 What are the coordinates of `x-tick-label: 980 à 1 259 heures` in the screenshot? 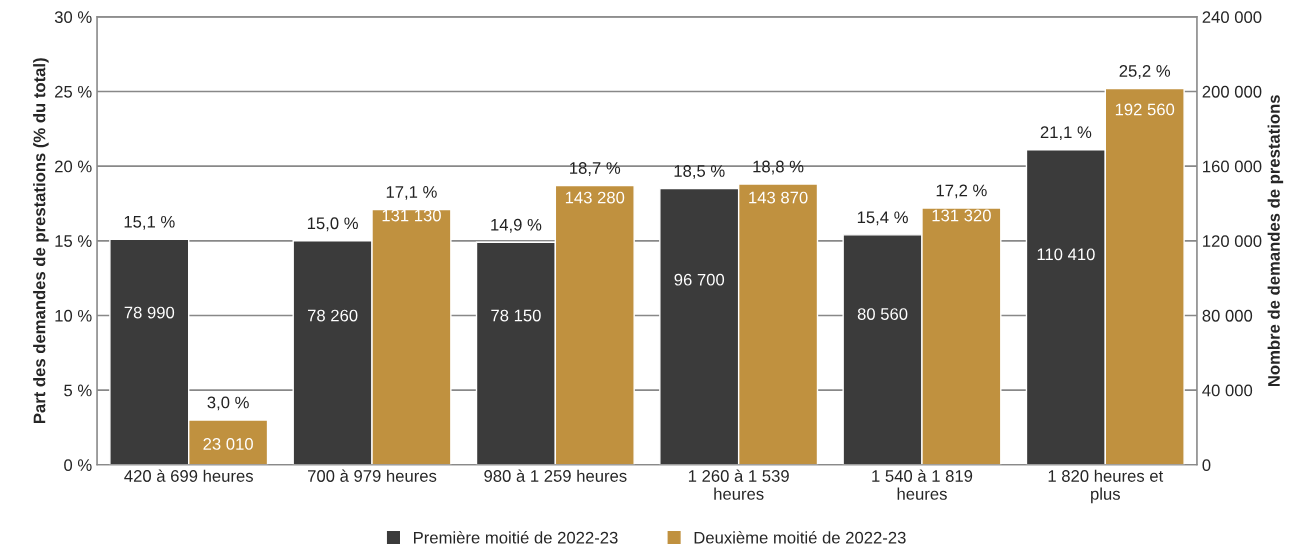 It's located at (555, 475).